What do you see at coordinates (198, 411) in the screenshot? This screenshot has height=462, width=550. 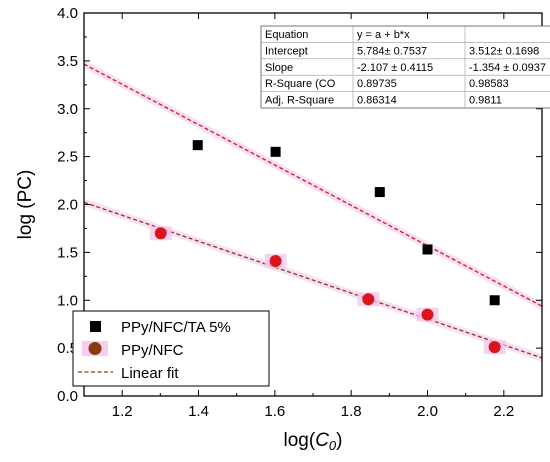 I see `x-tick-label: 1.4` at bounding box center [198, 411].